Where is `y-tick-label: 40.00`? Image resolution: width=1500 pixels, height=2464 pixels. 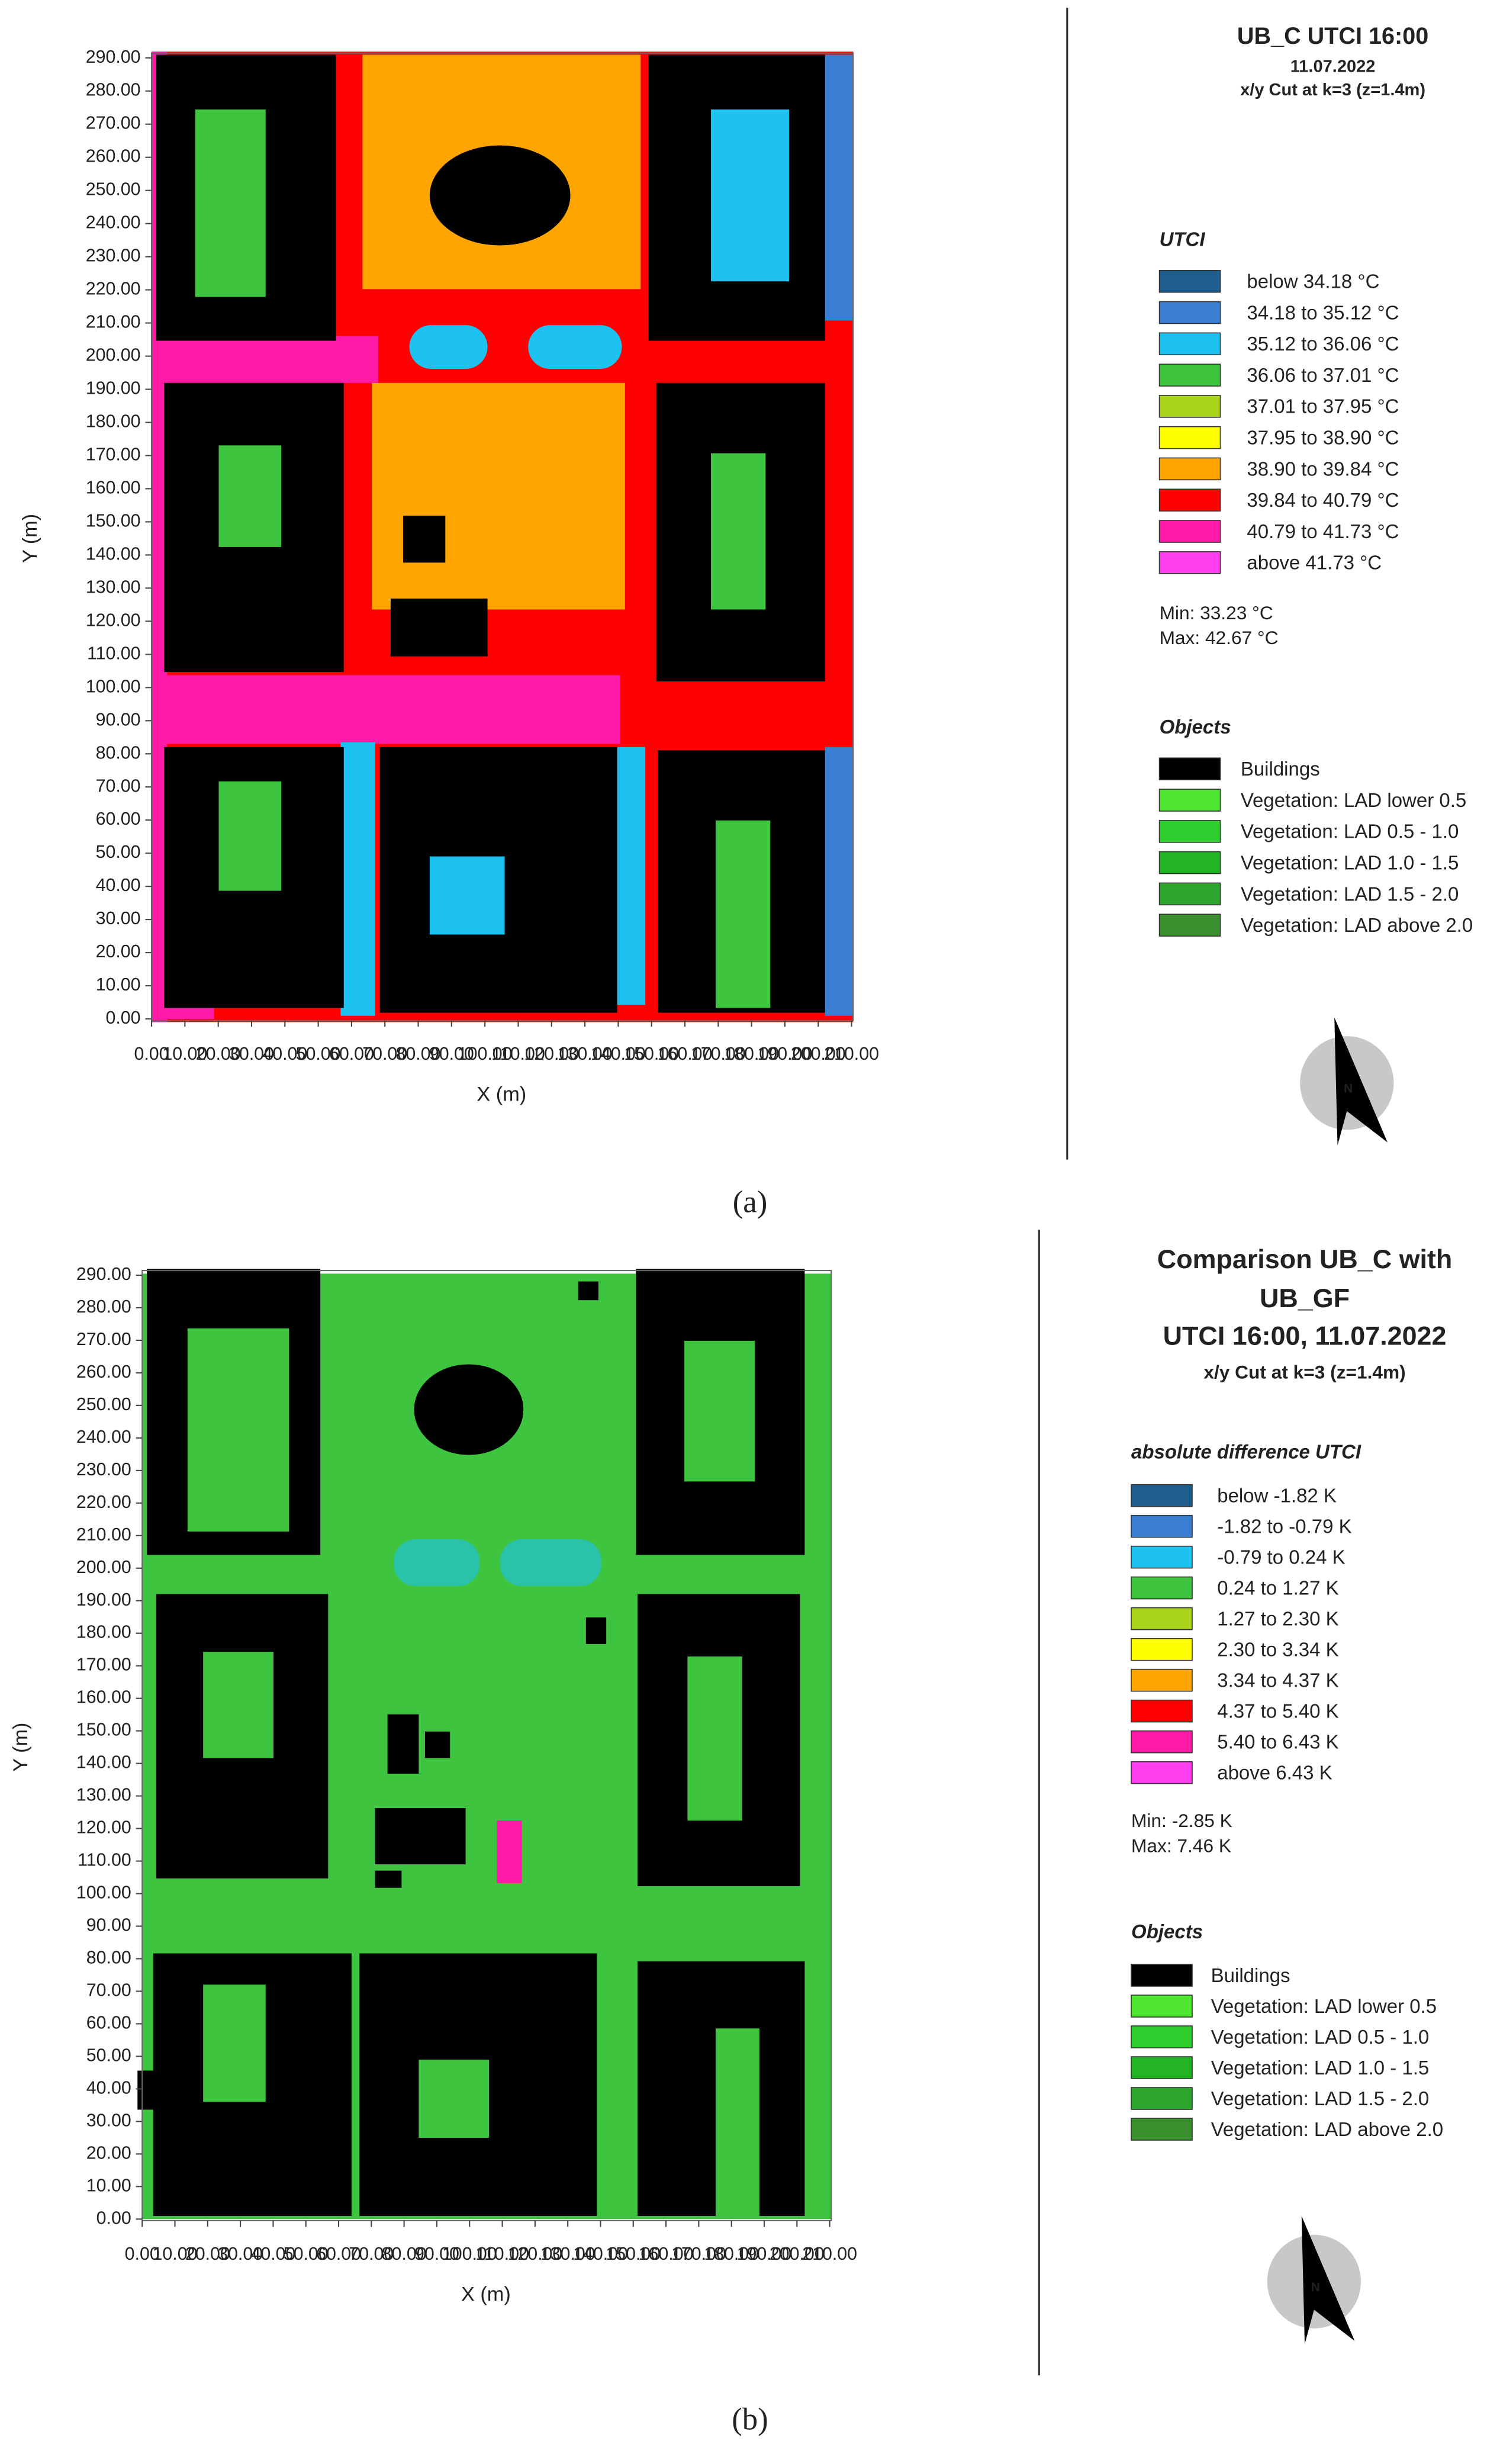 y-tick-label: 40.00 is located at coordinates (108, 2088).